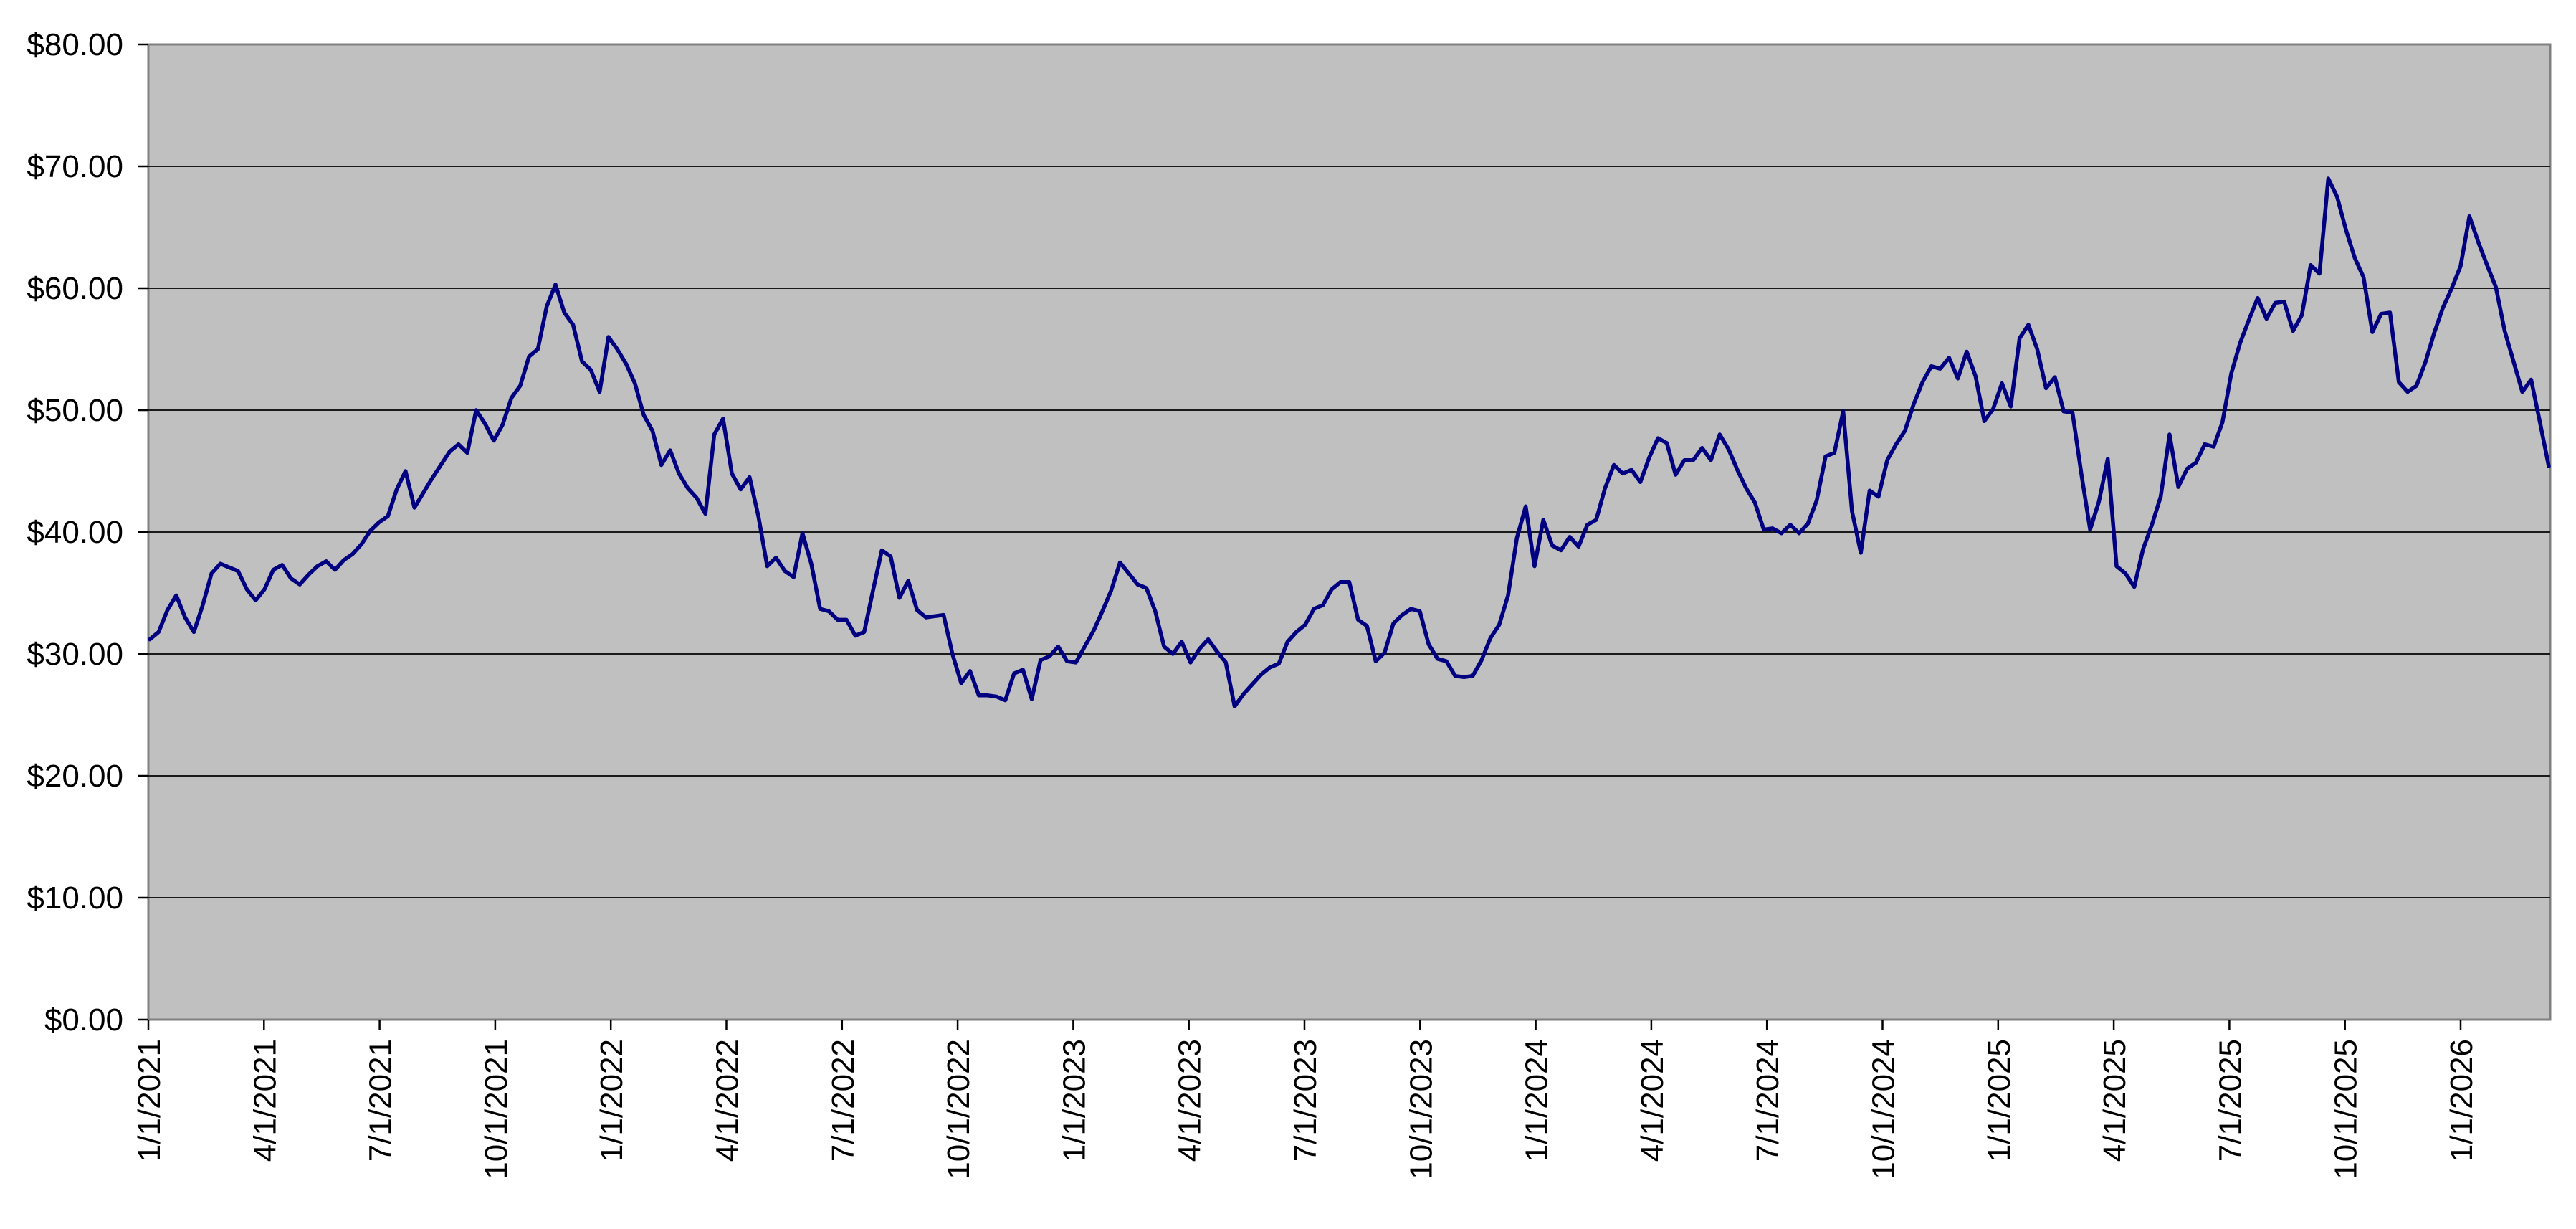  I want to click on x-axis-label: 10/1/2024, so click(1884, 1110).